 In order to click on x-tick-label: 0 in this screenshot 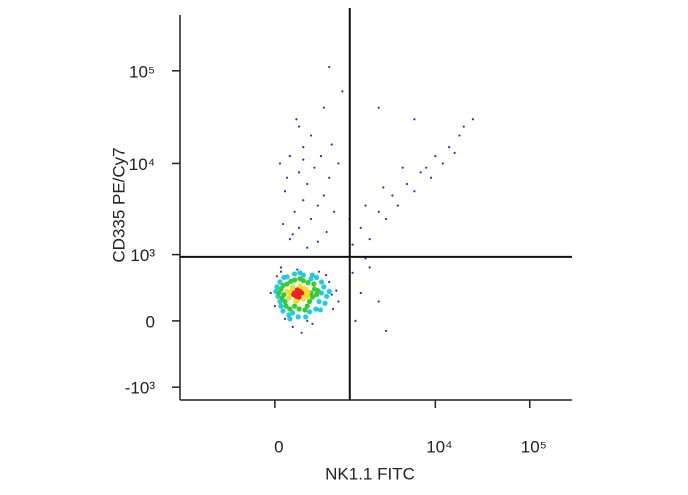, I will do `click(278, 446)`.